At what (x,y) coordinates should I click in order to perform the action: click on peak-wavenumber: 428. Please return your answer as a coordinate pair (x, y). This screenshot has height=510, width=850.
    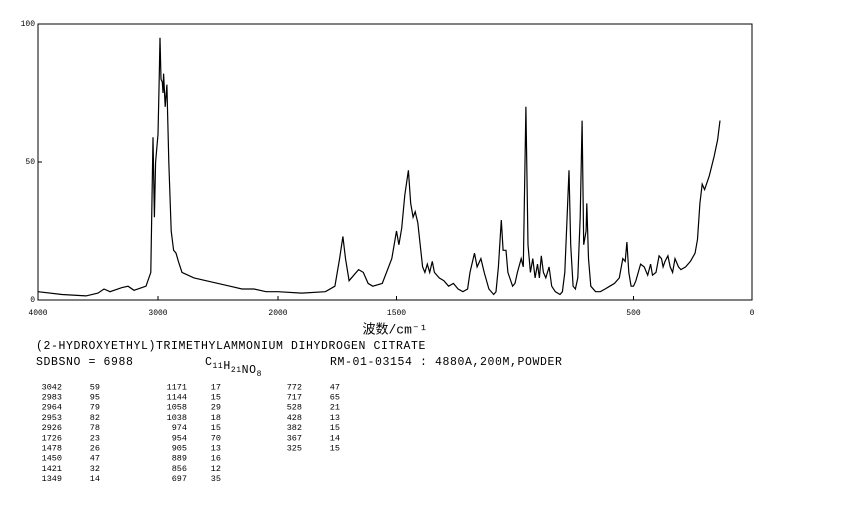
    Looking at the image, I should click on (294, 418).